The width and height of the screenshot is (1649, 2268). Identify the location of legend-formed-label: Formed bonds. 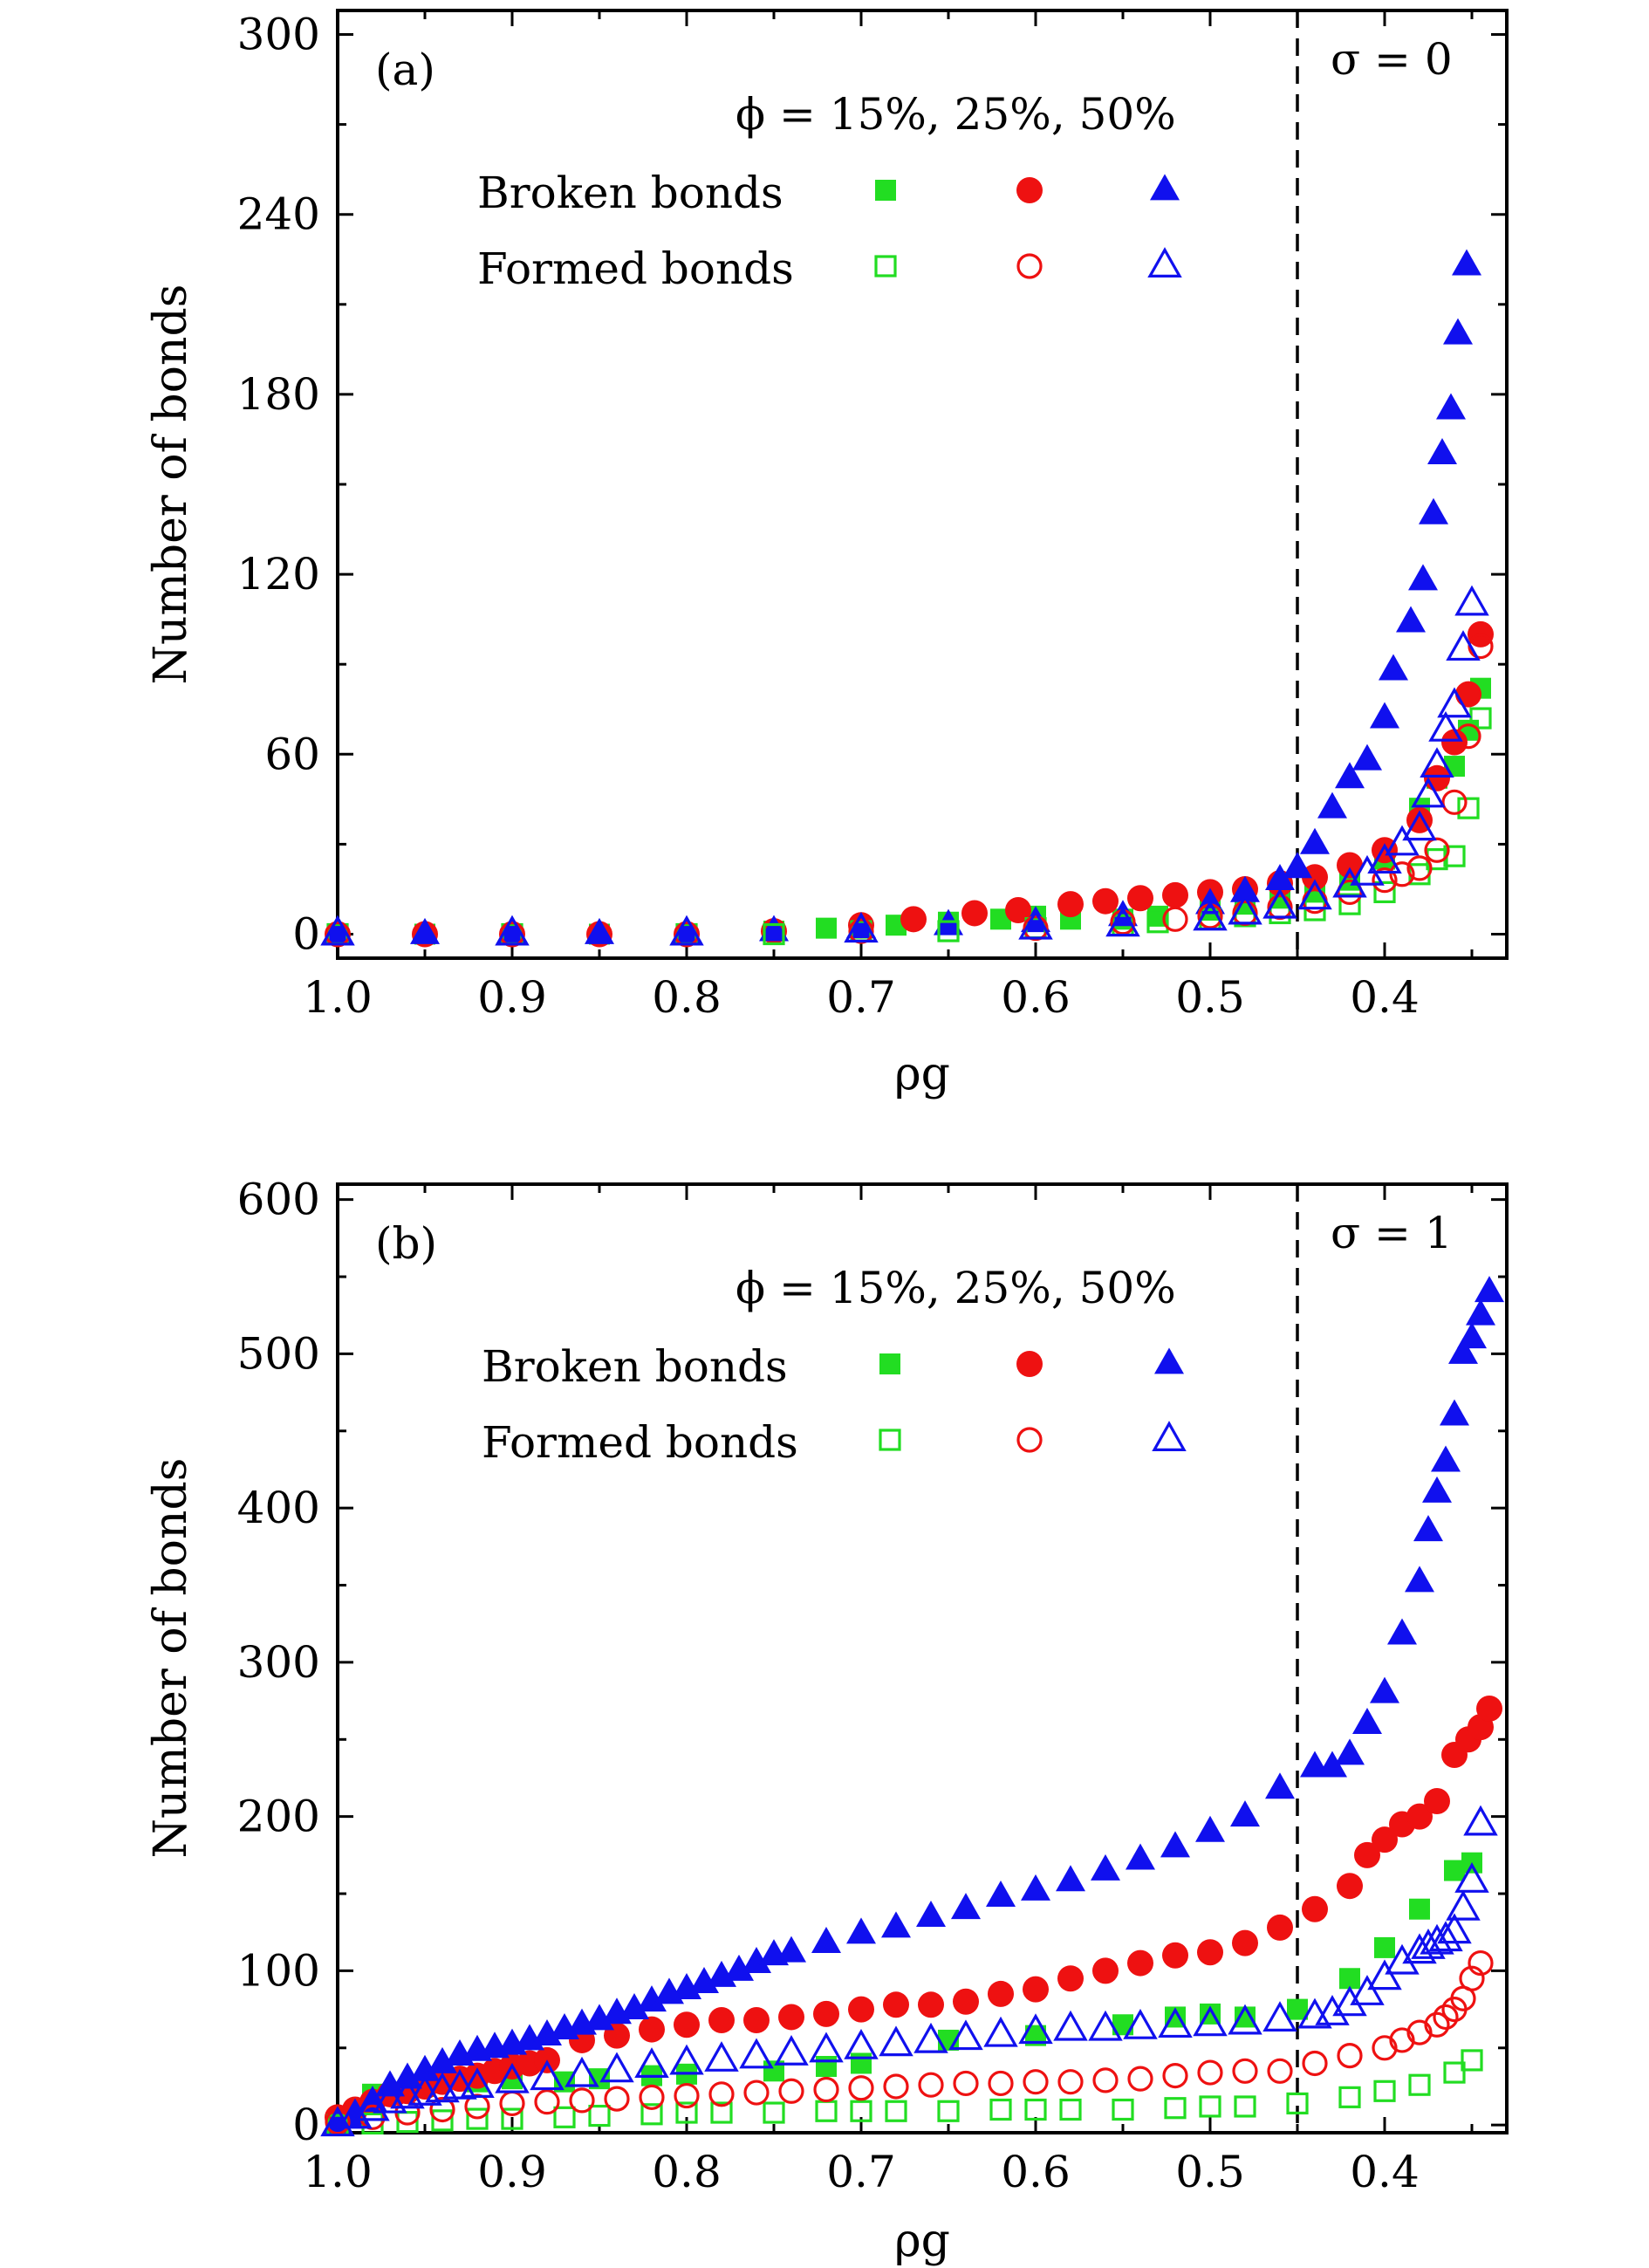
(640, 1442).